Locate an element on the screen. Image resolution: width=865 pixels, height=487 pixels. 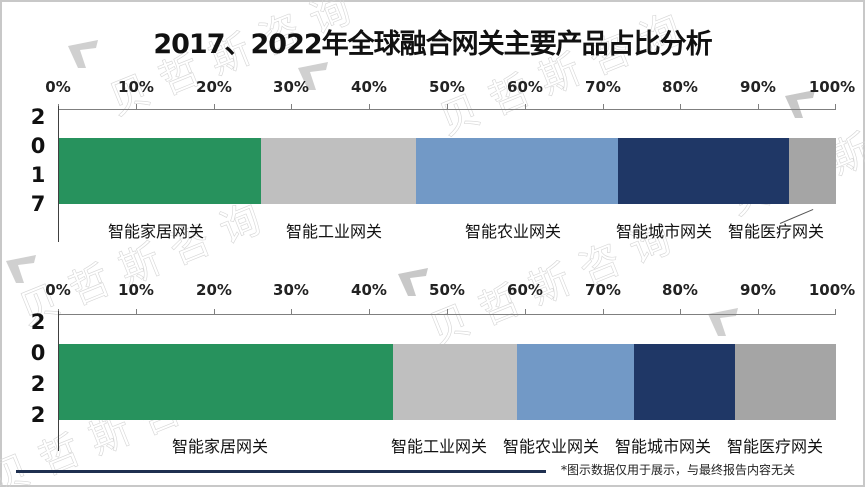
stacked-bar-2022 is located at coordinates (447, 382).